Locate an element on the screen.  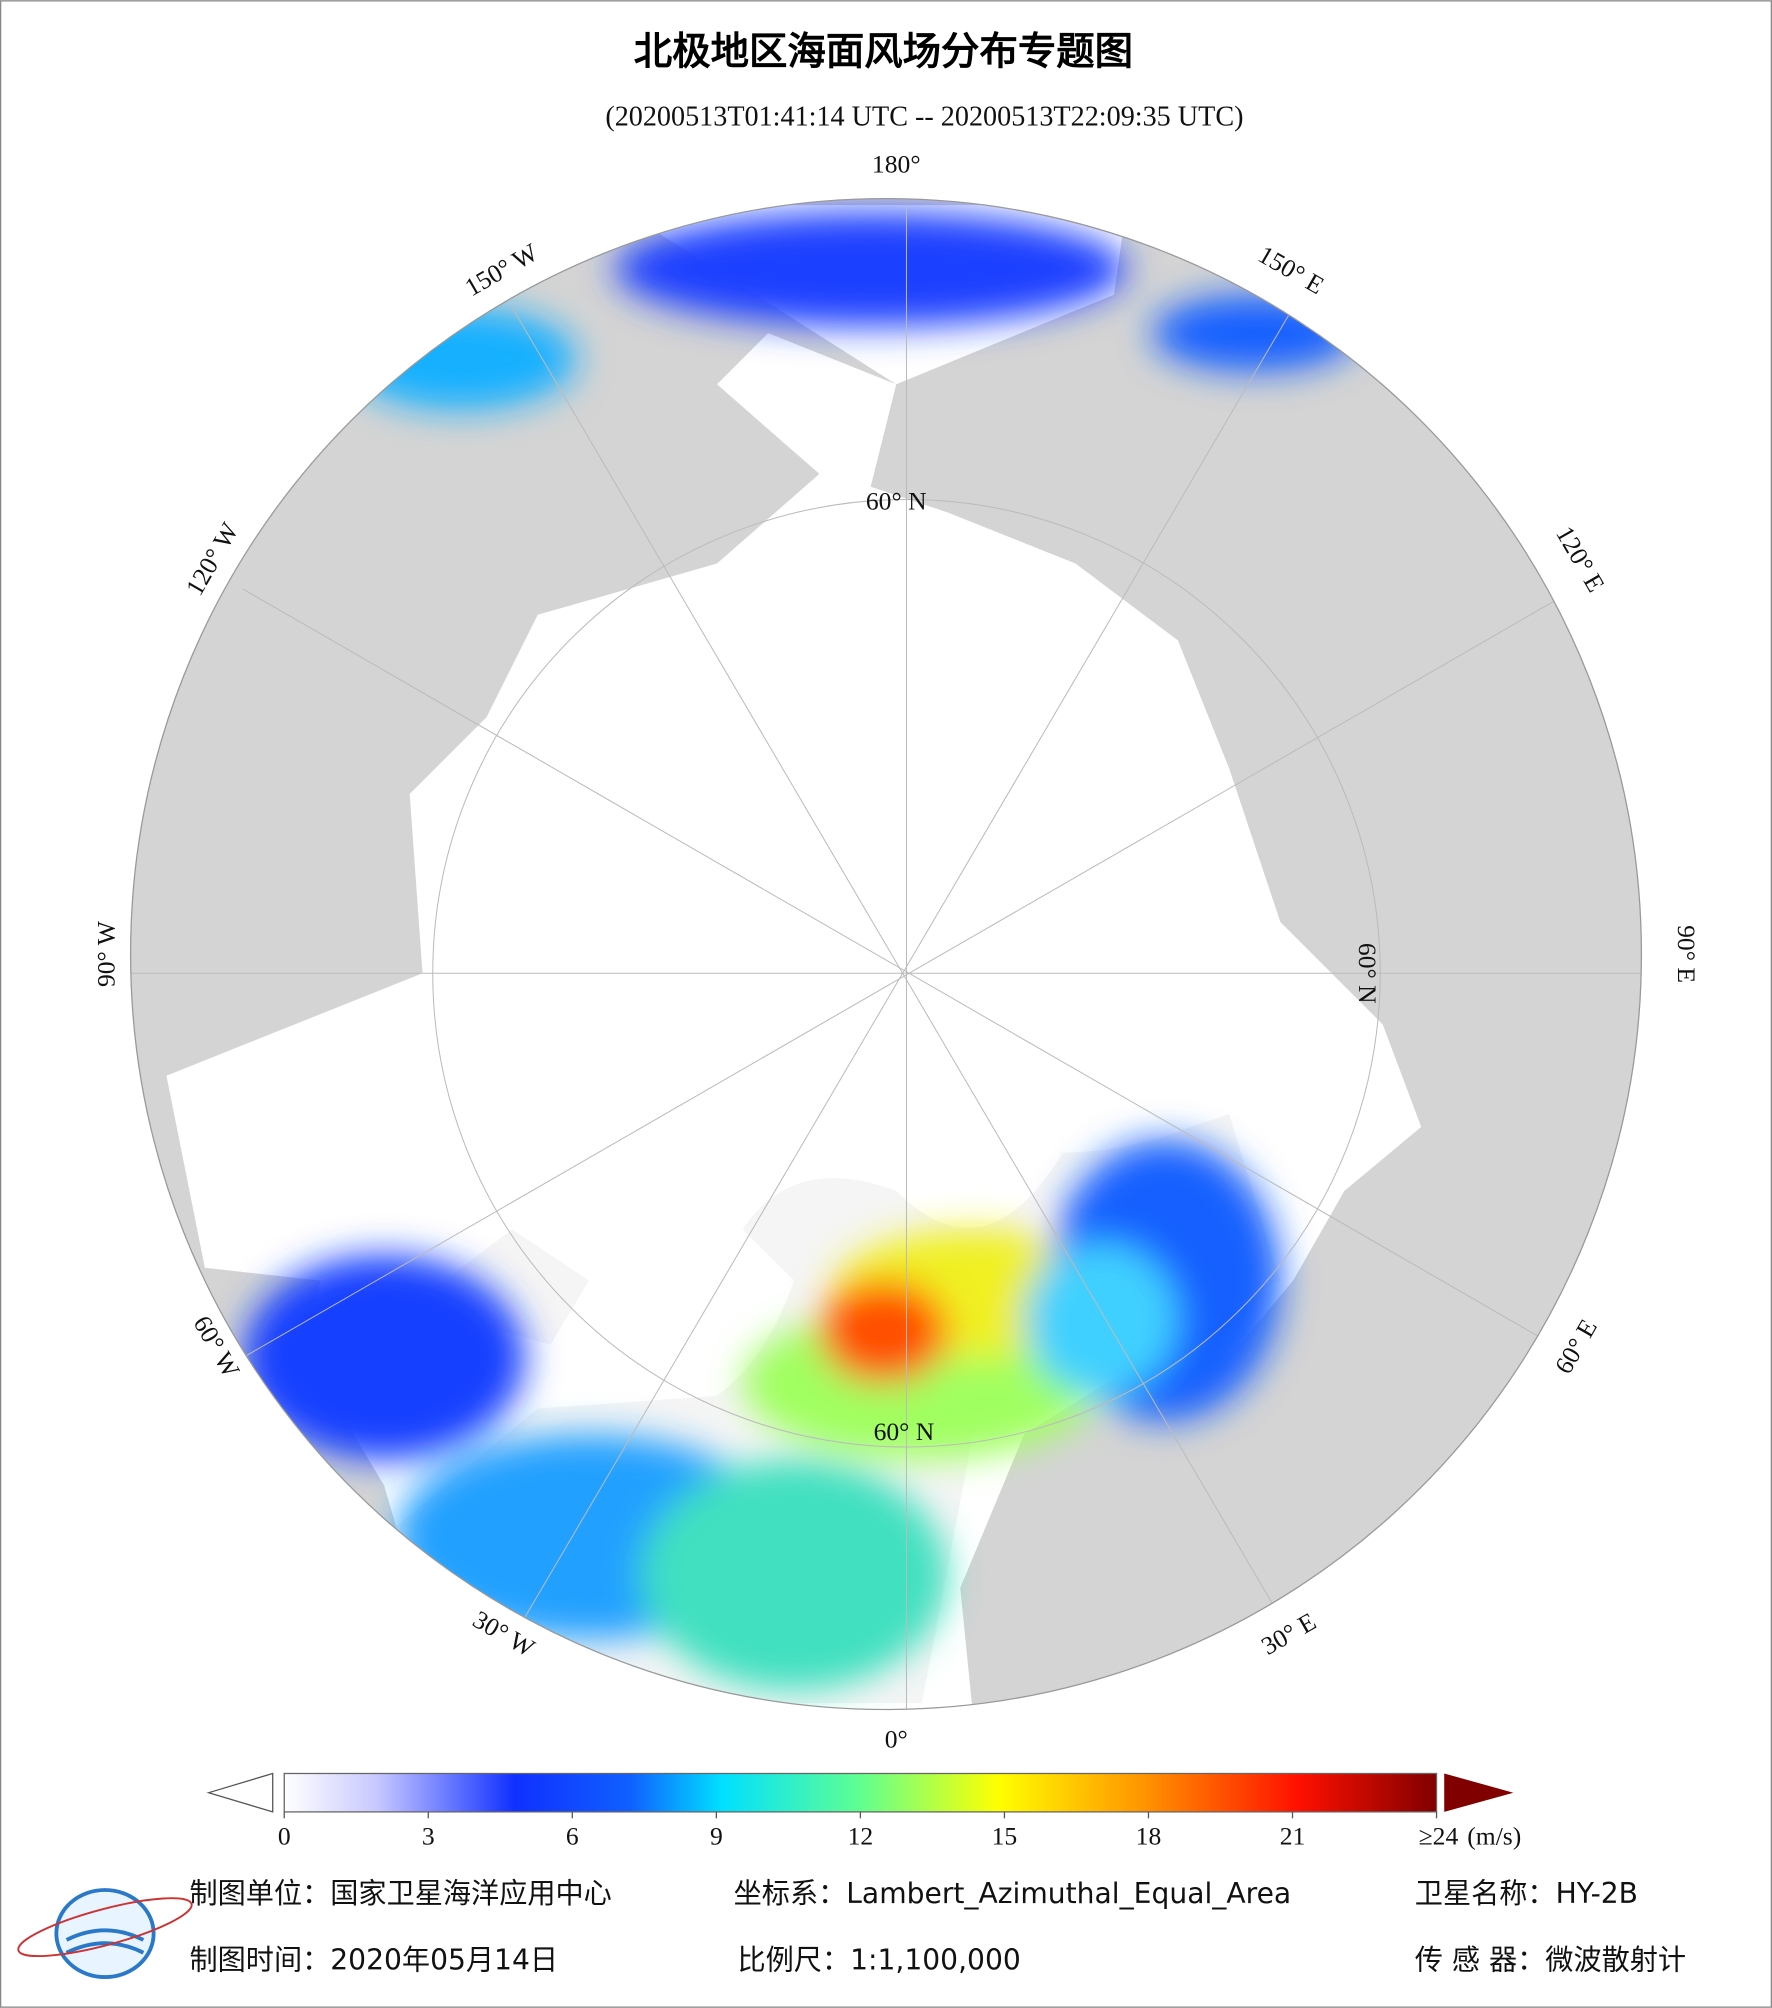
meridian-label: 90° W is located at coordinates (106, 953).